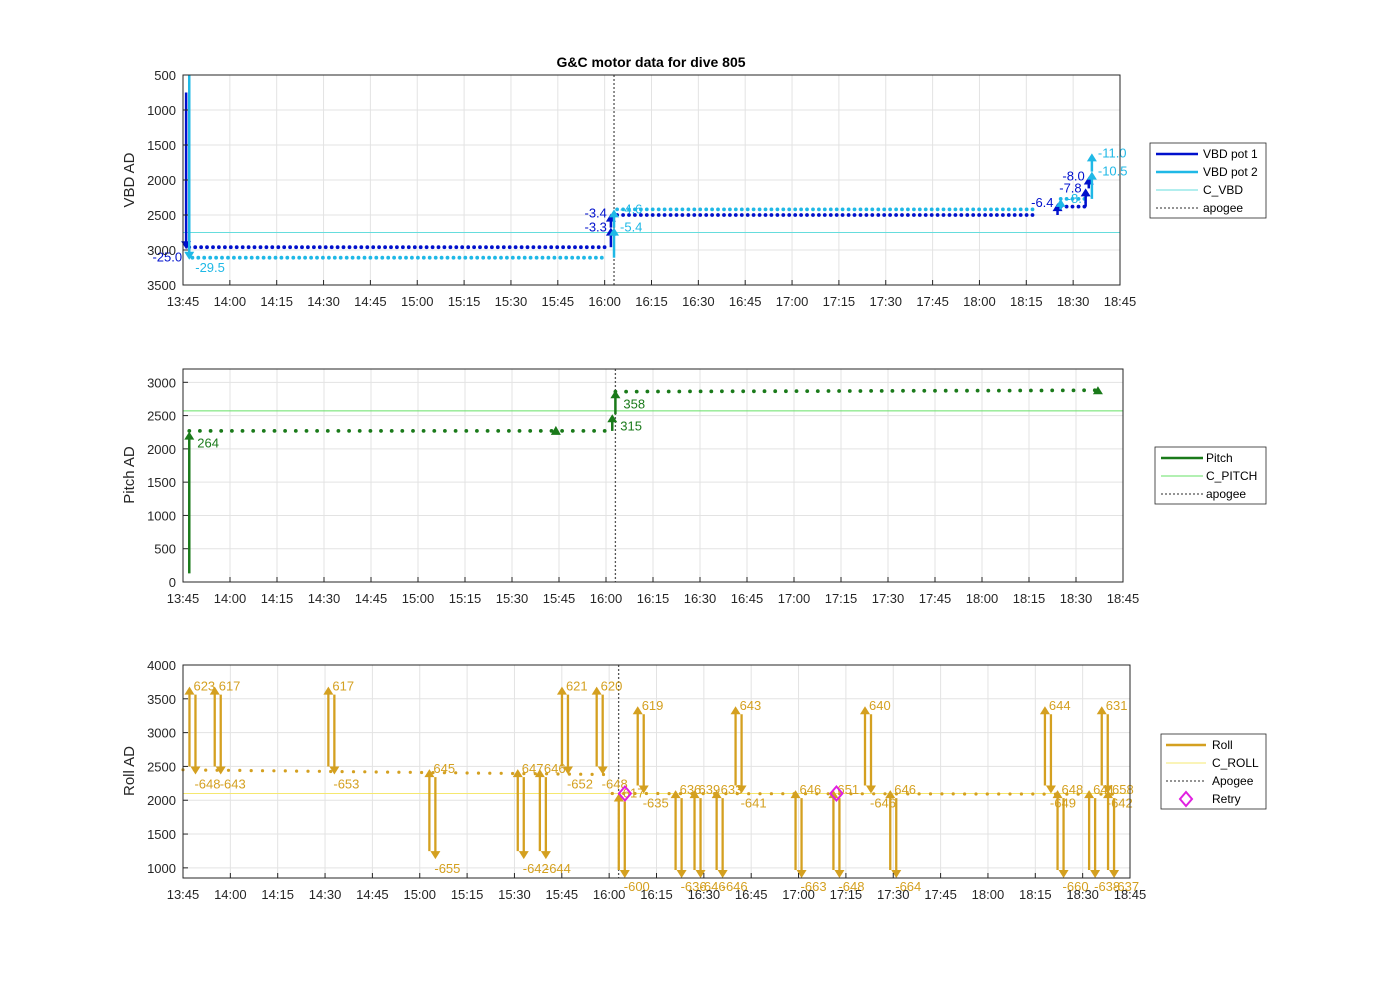 The width and height of the screenshot is (1400, 986). What do you see at coordinates (1097, 390) in the screenshot?
I see `pitch-move-arrow-head` at bounding box center [1097, 390].